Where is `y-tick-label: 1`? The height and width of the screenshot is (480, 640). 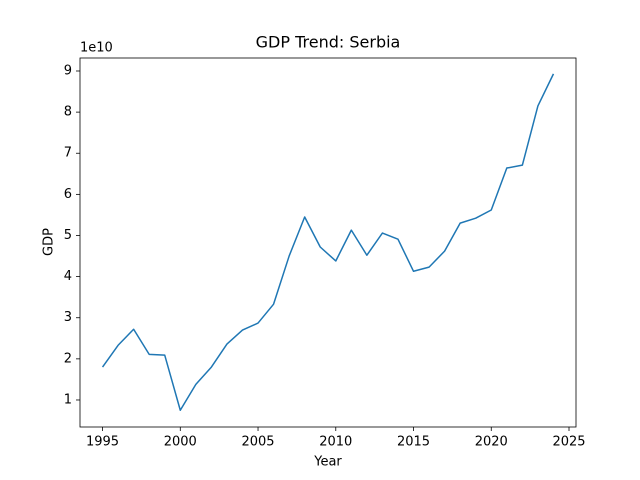
y-tick-label: 1 is located at coordinates (68, 399).